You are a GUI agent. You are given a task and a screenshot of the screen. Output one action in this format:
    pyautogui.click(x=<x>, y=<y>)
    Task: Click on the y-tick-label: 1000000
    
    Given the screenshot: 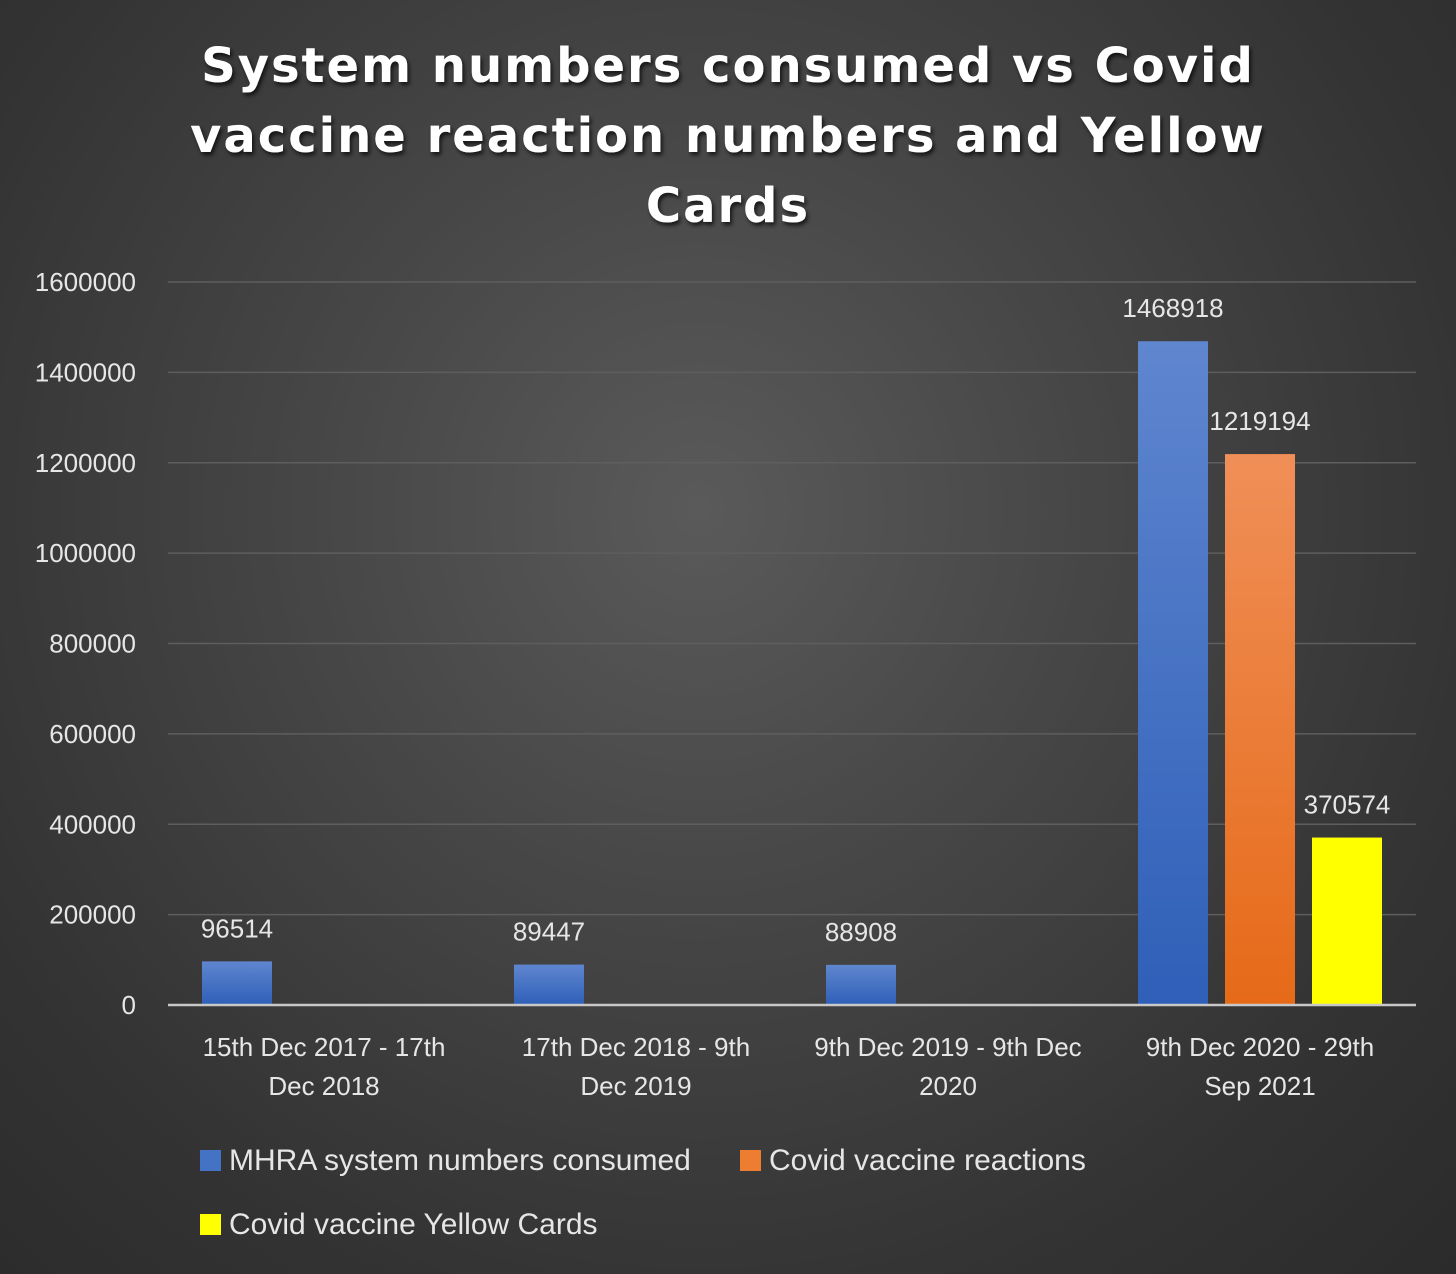 What is the action you would take?
    pyautogui.click(x=85, y=553)
    